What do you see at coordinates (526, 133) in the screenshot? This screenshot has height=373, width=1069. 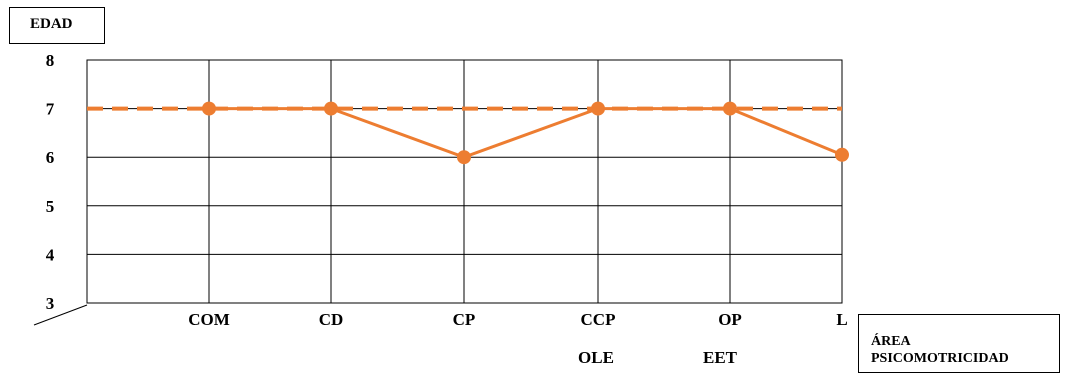 I see `series-line-solid` at bounding box center [526, 133].